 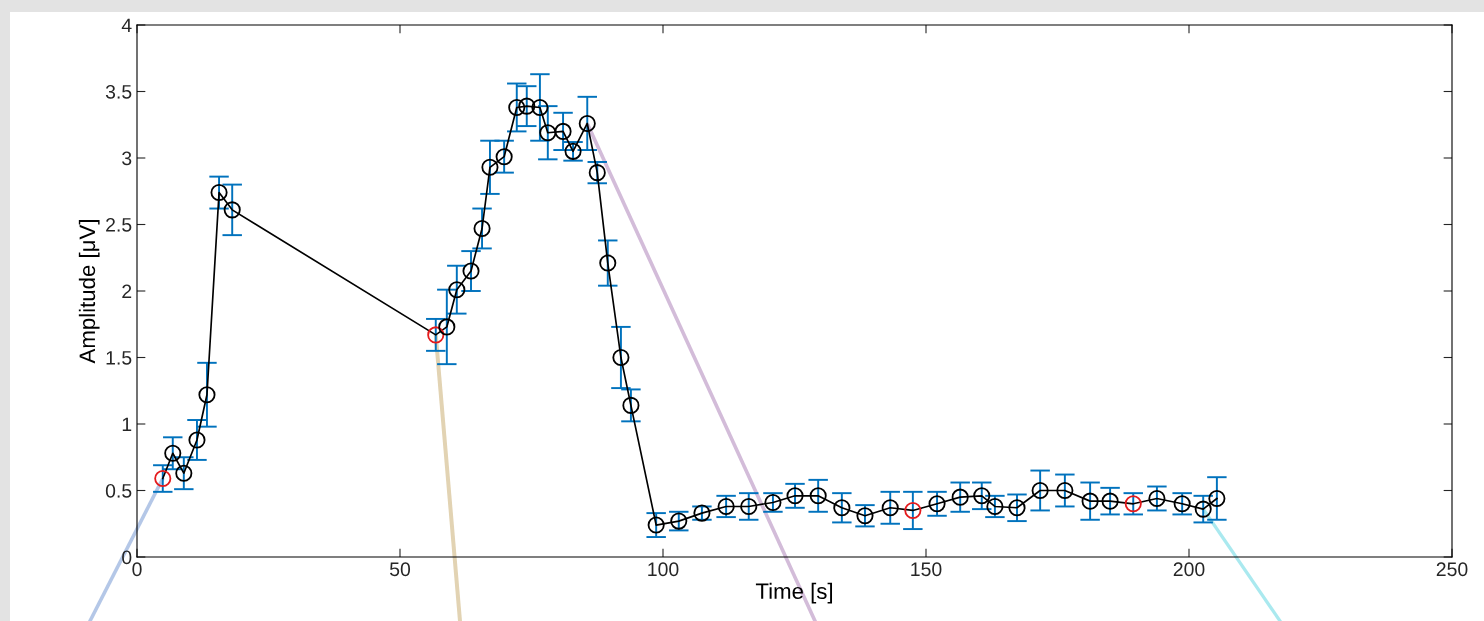 What do you see at coordinates (400, 569) in the screenshot?
I see `x-tick-label: 50` at bounding box center [400, 569].